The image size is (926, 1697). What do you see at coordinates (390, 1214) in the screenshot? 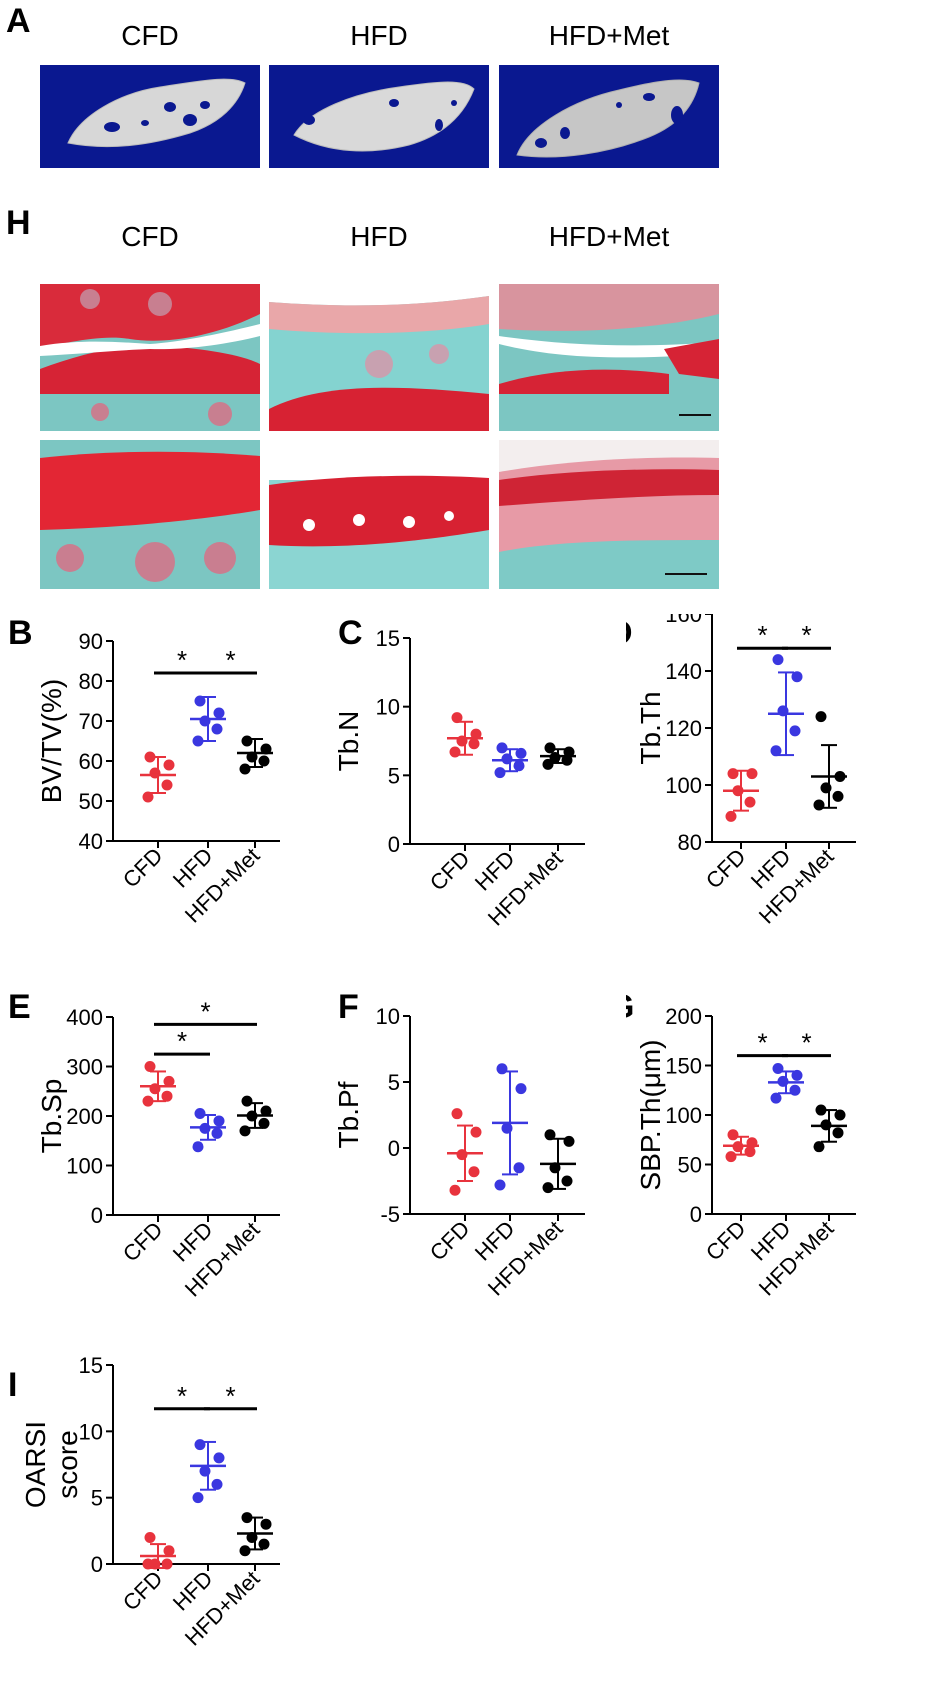
I see `y-tick-label-f-0: -5` at bounding box center [390, 1214].